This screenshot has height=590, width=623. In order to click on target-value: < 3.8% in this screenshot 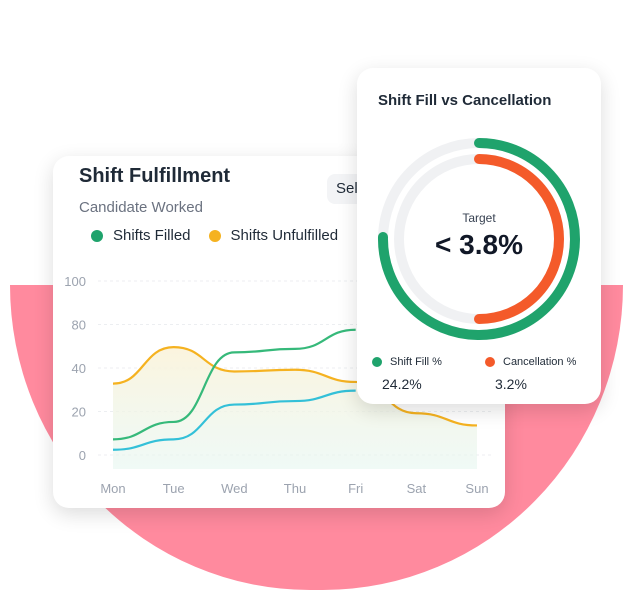, I will do `click(479, 244)`.